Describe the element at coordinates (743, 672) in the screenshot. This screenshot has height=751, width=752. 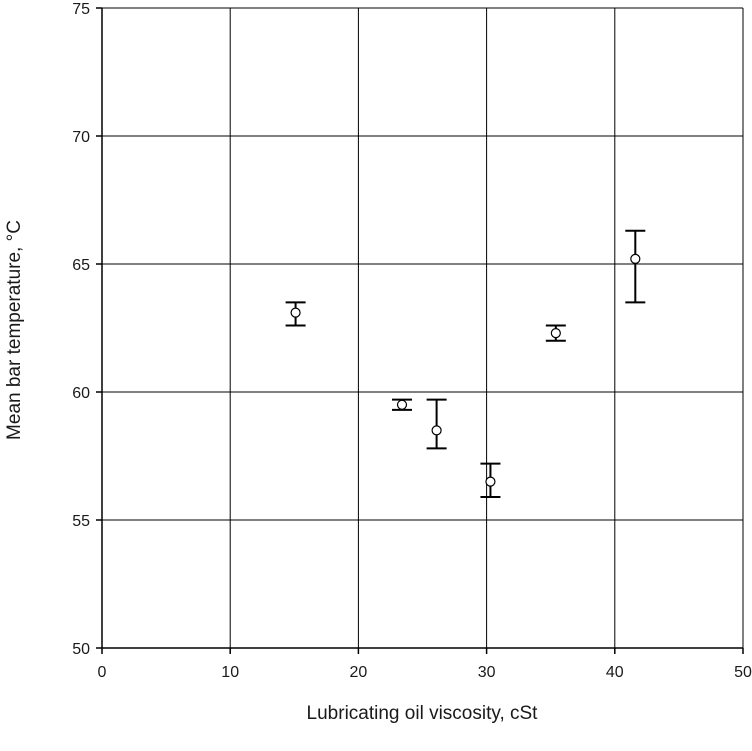
I see `x-tick-label: 50` at that location.